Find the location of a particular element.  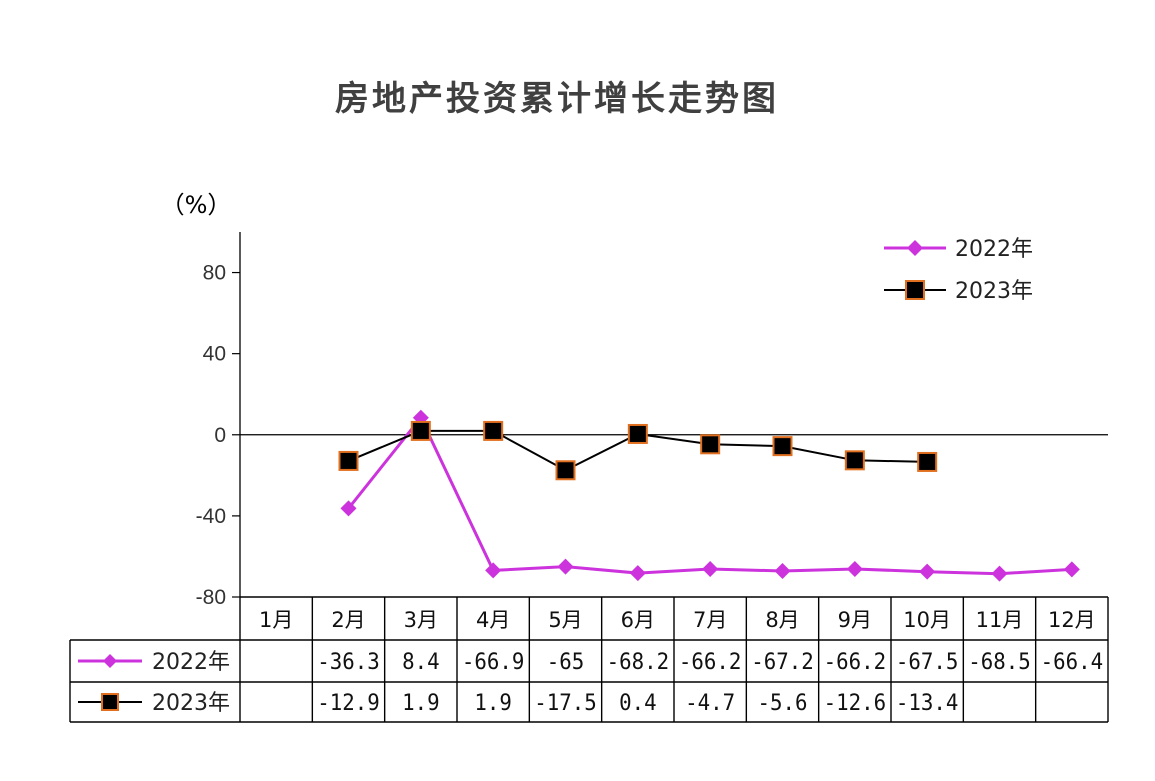

data-label: -66.9 is located at coordinates (493, 662).